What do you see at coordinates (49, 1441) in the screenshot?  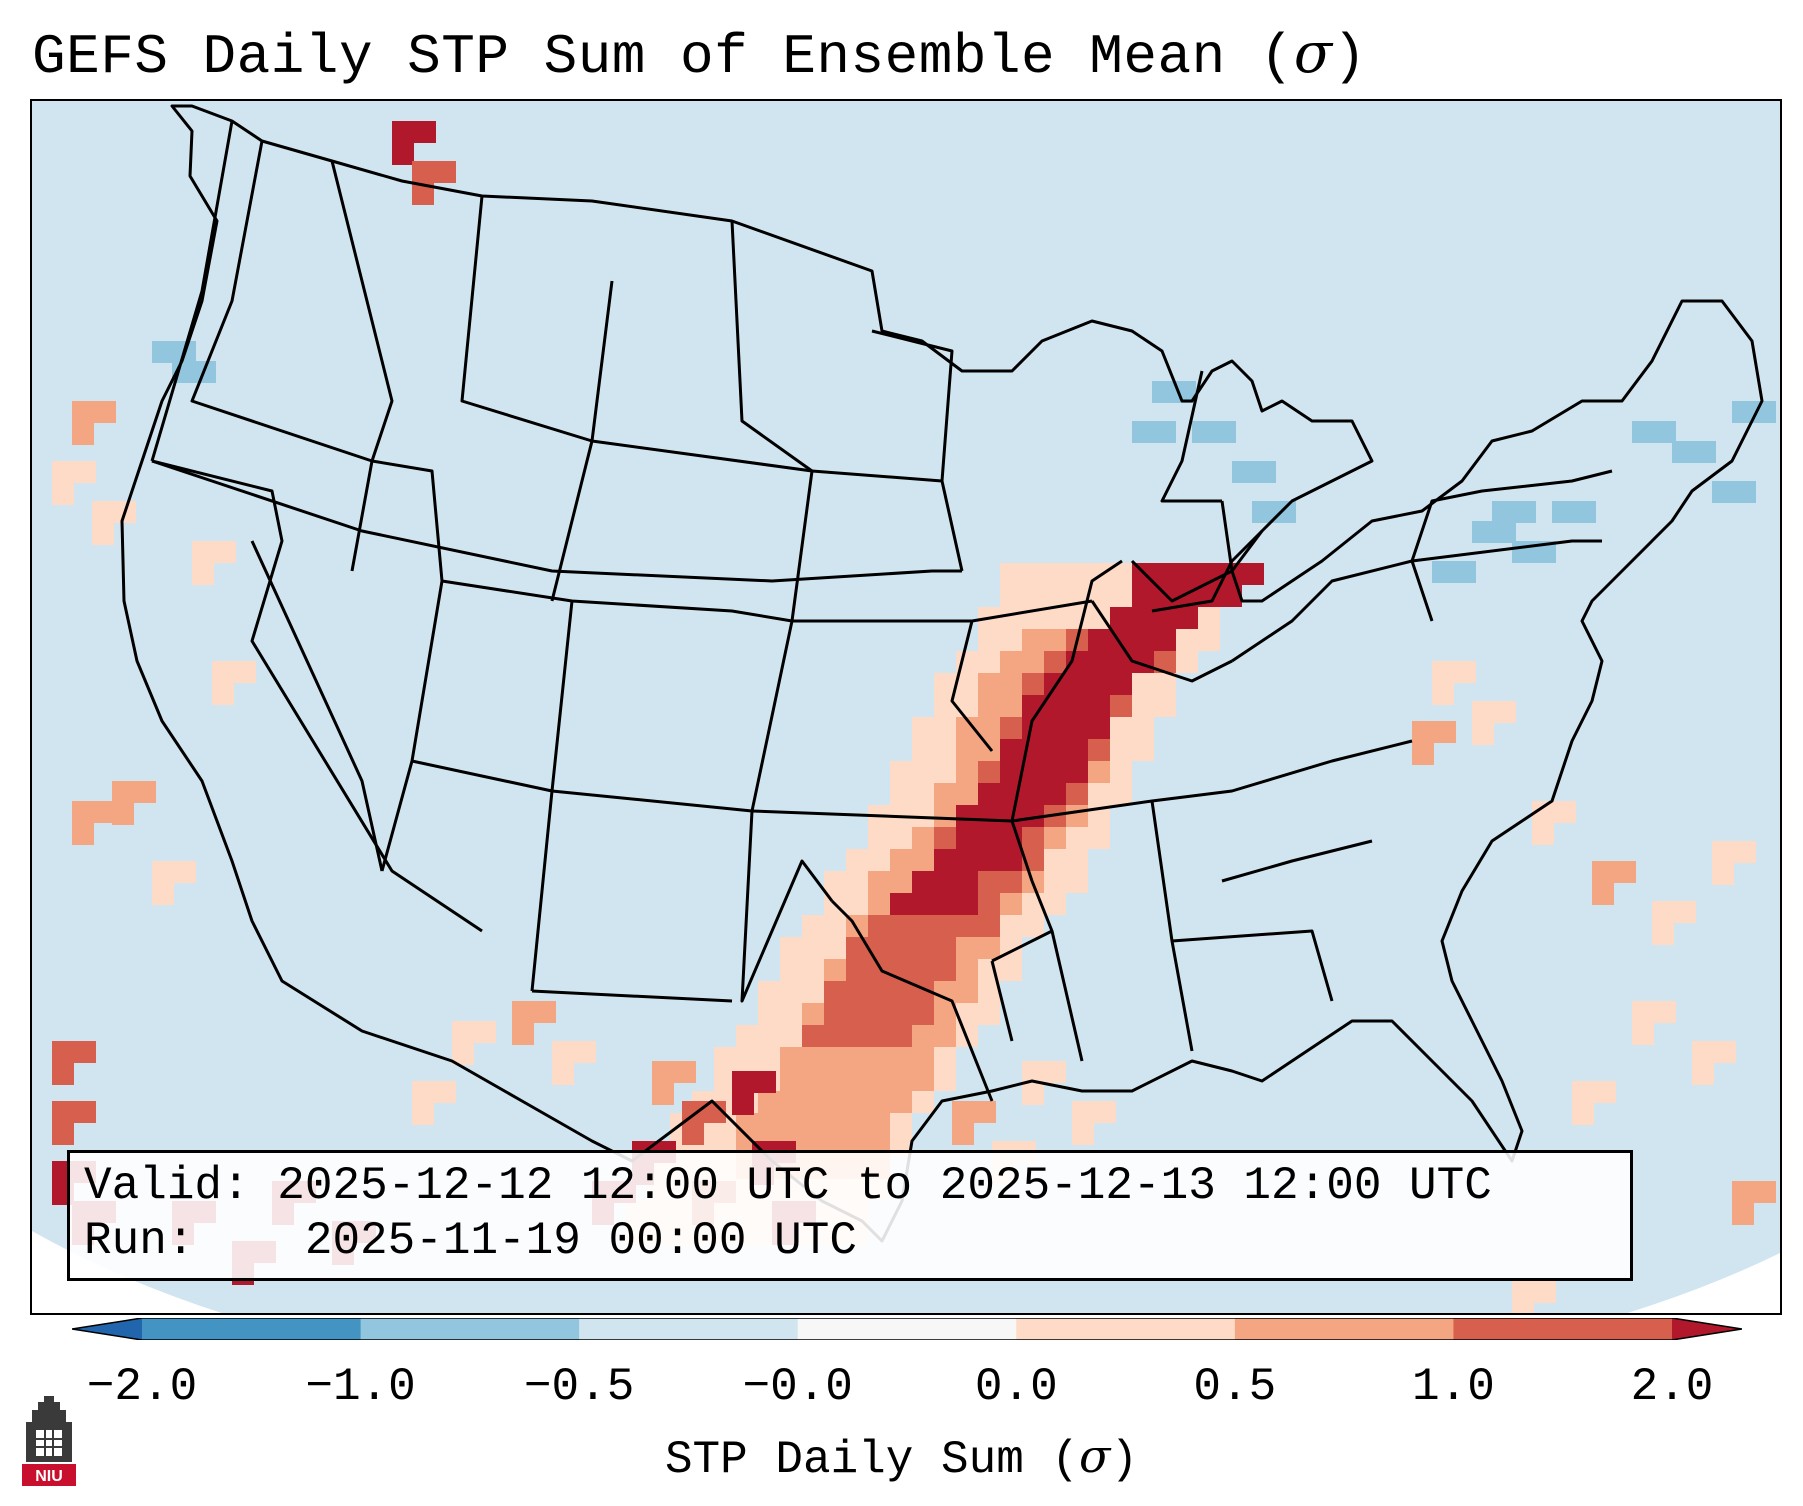 I see `niu-logo: NIU` at bounding box center [49, 1441].